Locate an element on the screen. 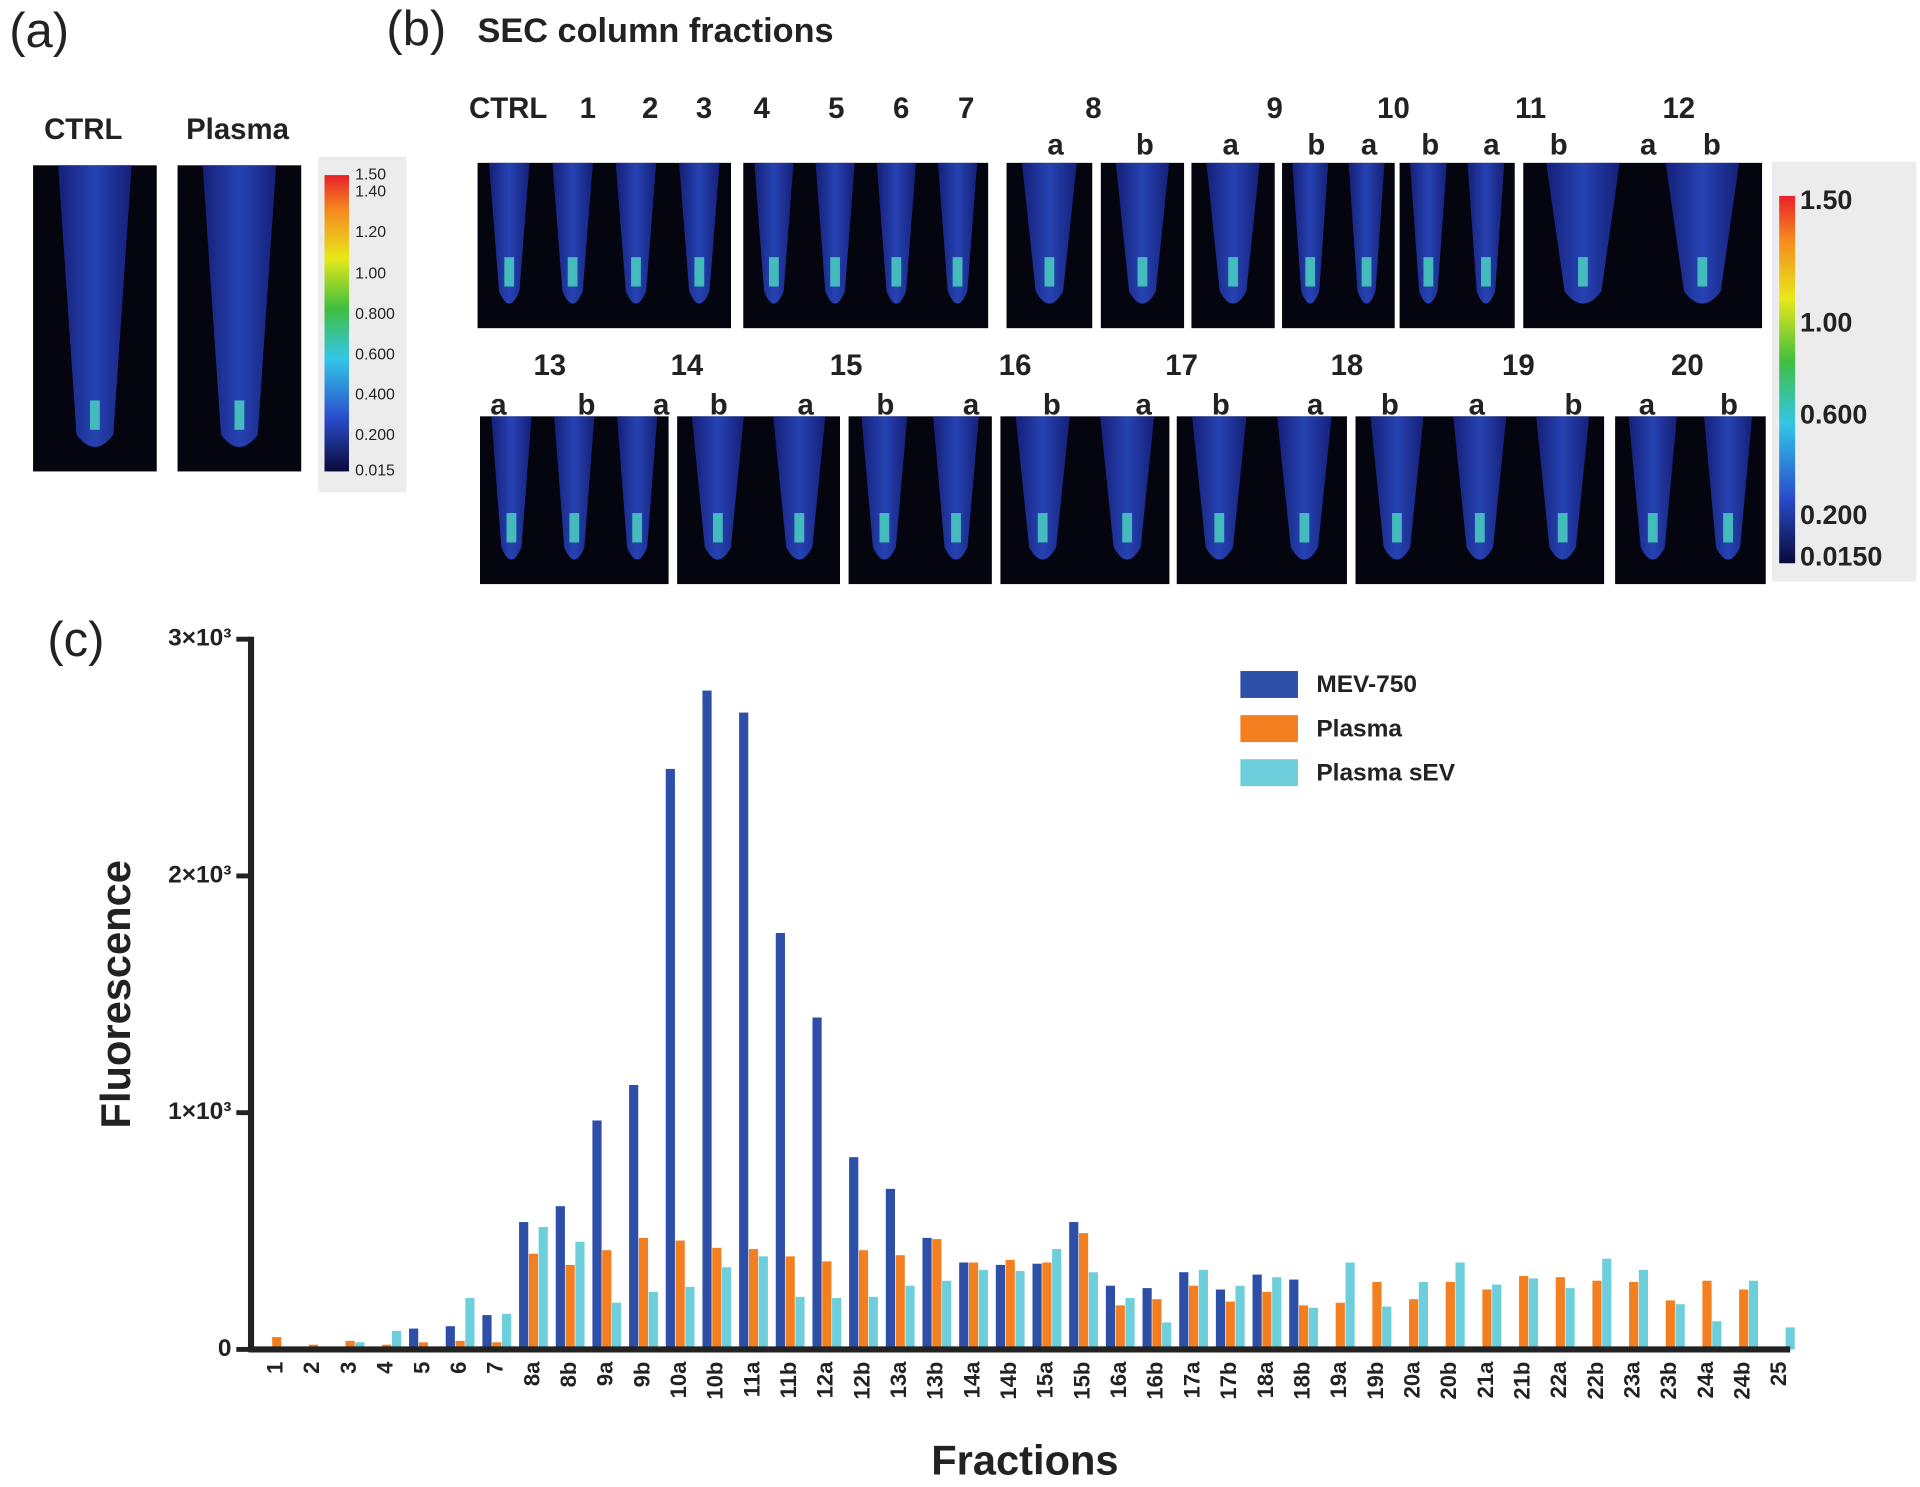 The height and width of the screenshot is (1487, 1920). y-tick-label: 2×10³ is located at coordinates (199, 874).